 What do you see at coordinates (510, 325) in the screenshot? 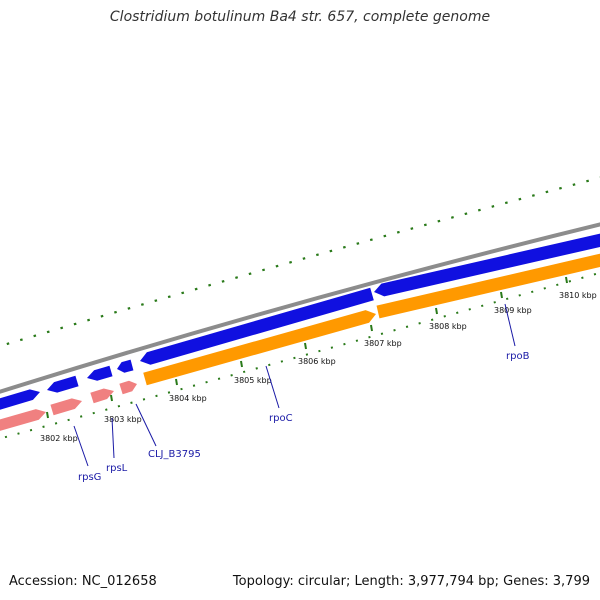
I see `leader-rpoB` at bounding box center [510, 325].